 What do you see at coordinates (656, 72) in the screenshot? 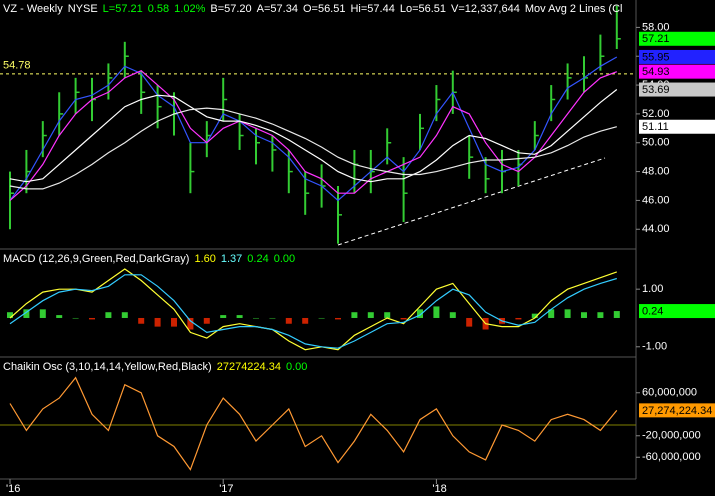
I see `value-box-label: 54.93` at bounding box center [656, 72].